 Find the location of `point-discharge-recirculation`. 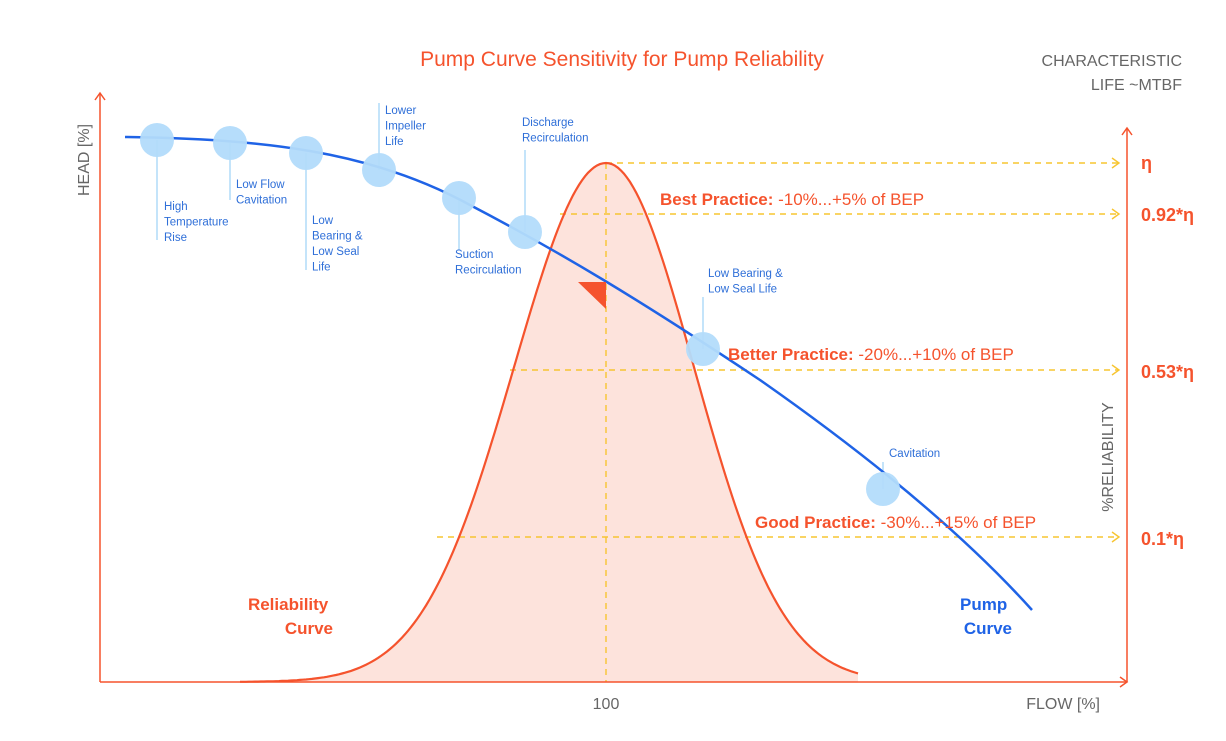

point-discharge-recirculation is located at coordinates (525, 232).